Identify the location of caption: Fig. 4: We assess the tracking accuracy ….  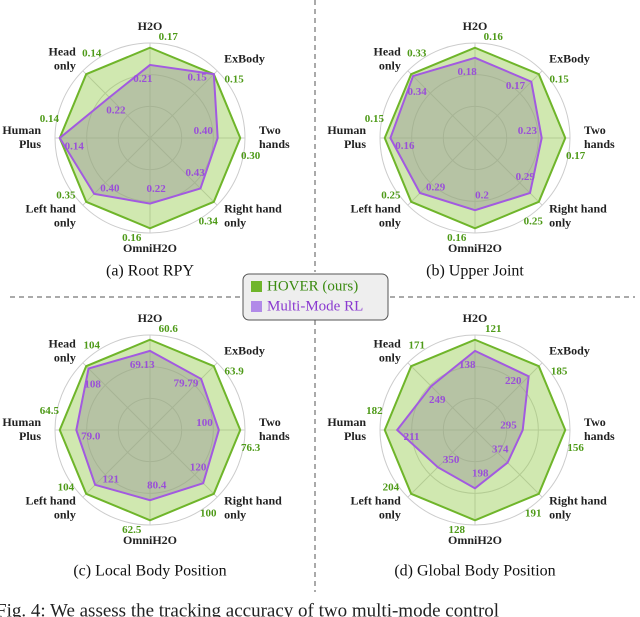
(249, 608).